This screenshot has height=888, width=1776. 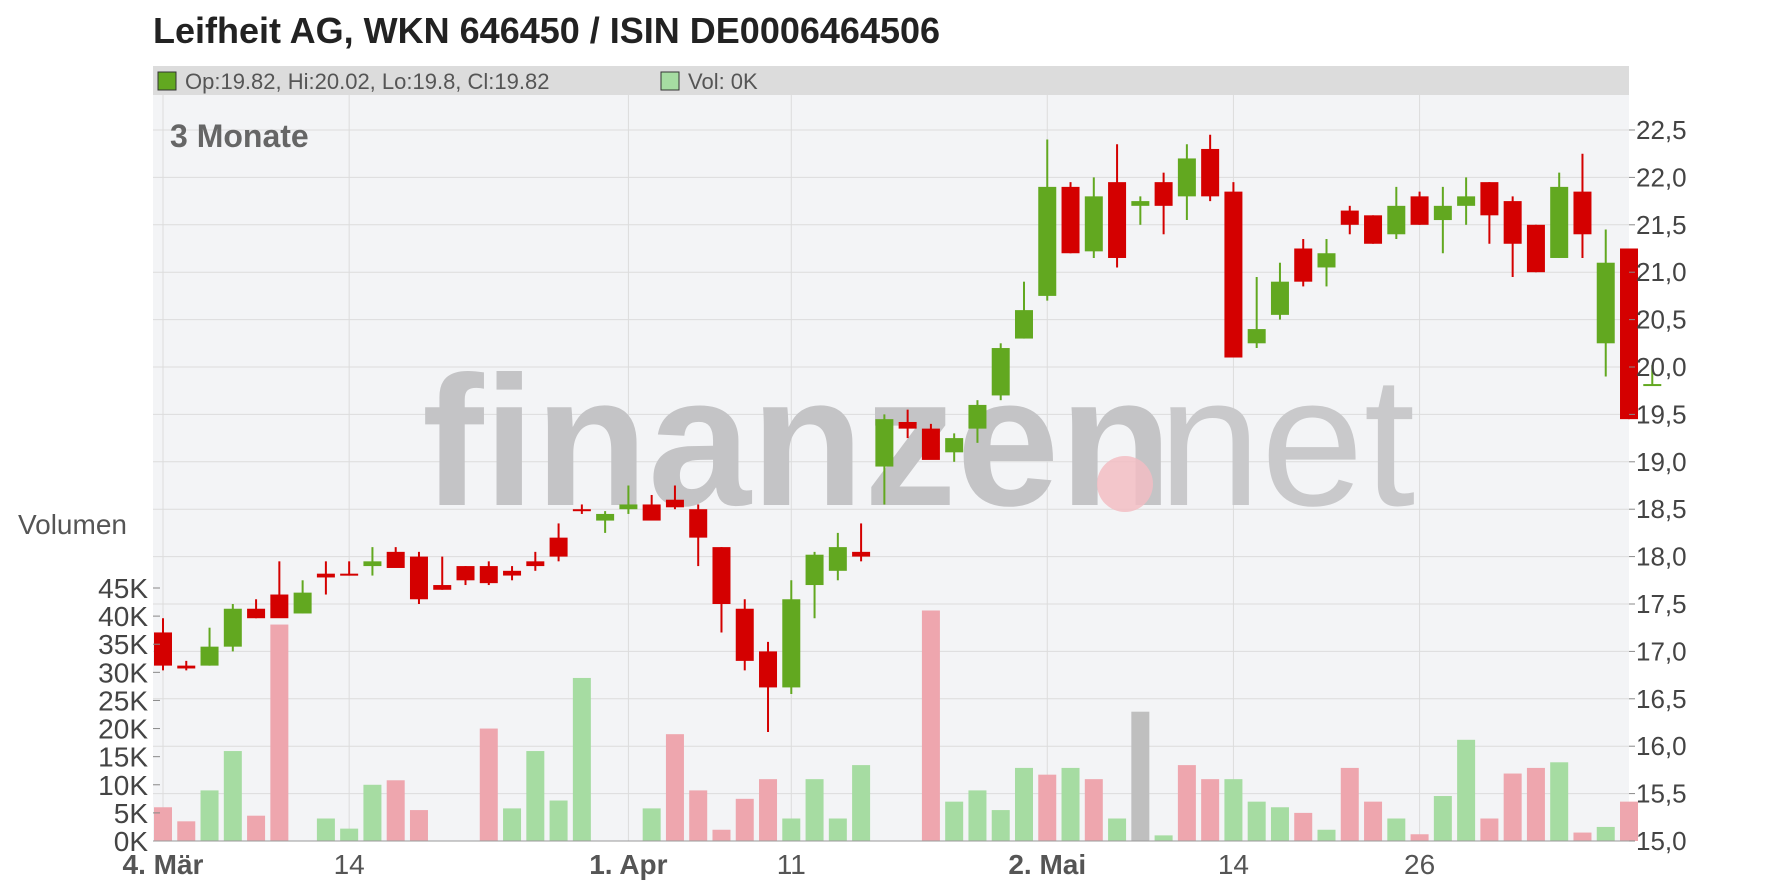 What do you see at coordinates (723, 81) in the screenshot?
I see `volume-readout: Vol: 0K` at bounding box center [723, 81].